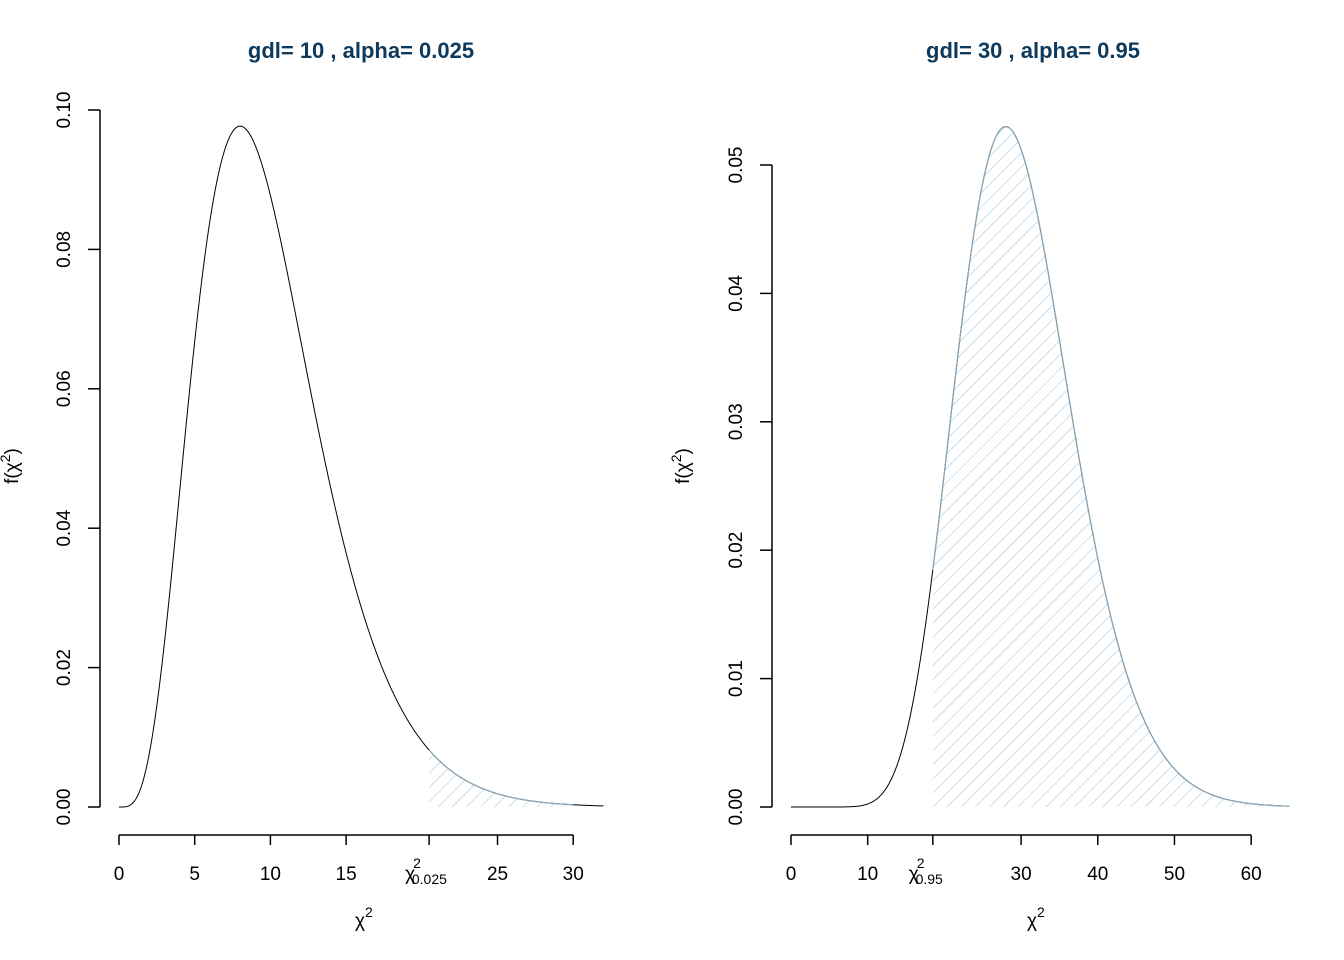  Describe the element at coordinates (1174, 874) in the screenshot. I see `x-tick-label: 50` at that location.